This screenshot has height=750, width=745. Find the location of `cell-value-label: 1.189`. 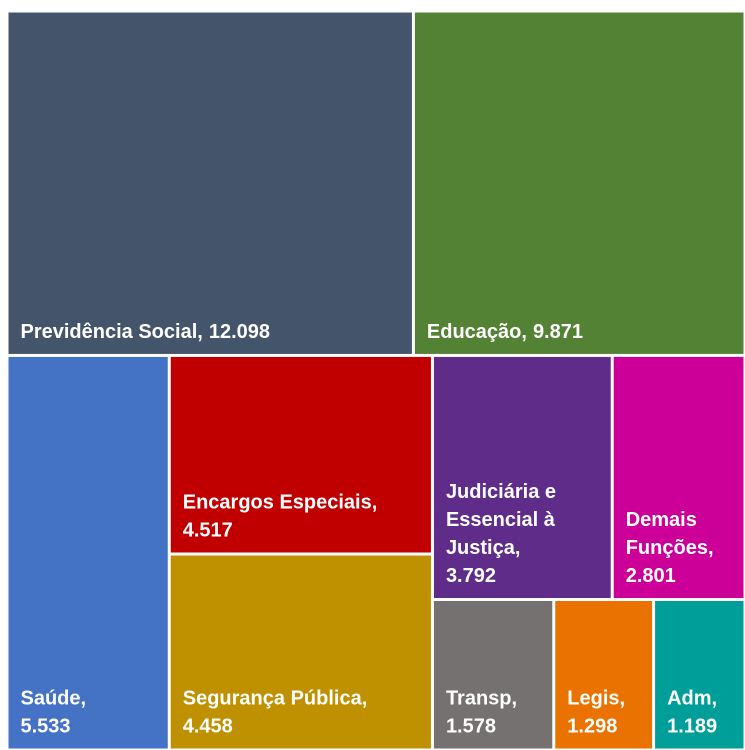

cell-value-label: 1.189 is located at coordinates (692, 727).